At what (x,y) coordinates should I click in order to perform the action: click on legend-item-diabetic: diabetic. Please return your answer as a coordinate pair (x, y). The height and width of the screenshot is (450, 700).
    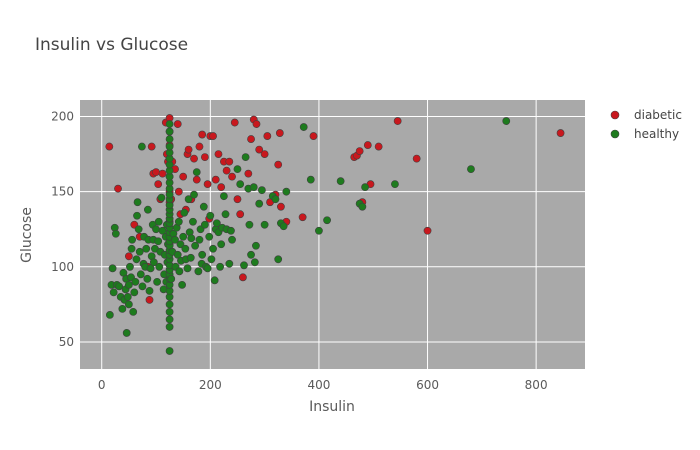
    Looking at the image, I should click on (646, 115).